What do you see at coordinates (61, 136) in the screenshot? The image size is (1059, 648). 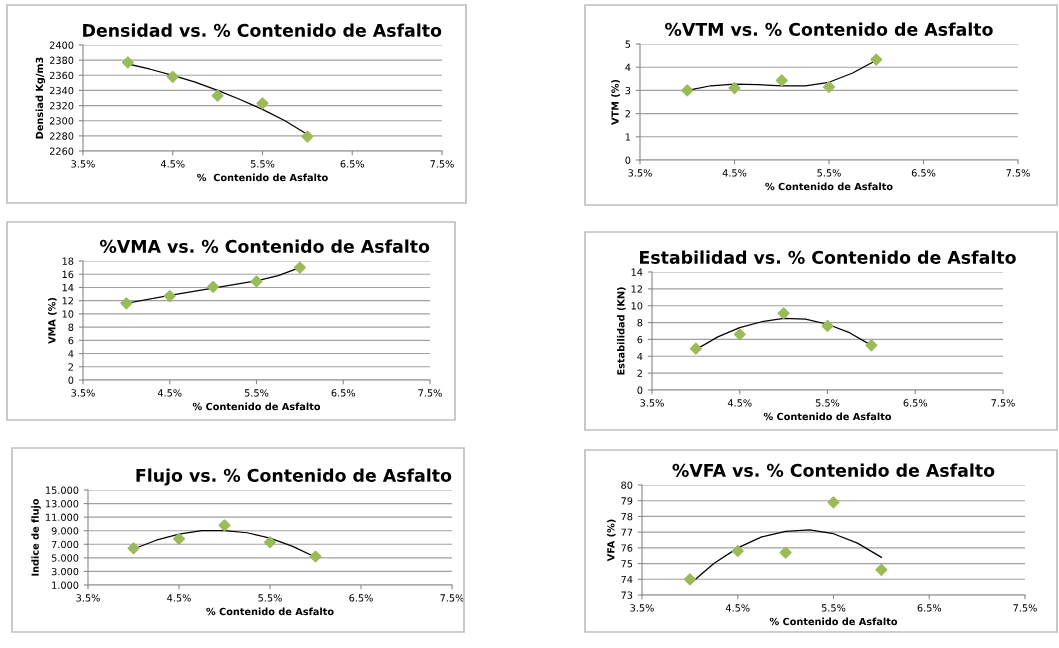 I see `y-tick-label: 2280` at bounding box center [61, 136].